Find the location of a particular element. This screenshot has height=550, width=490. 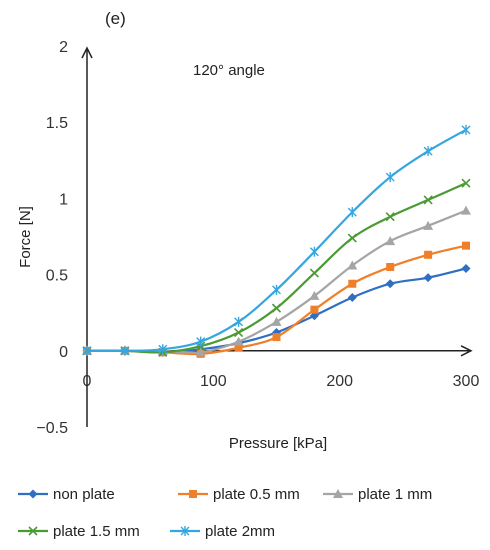

legend-item: plate 0.5 mm is located at coordinates (239, 494).